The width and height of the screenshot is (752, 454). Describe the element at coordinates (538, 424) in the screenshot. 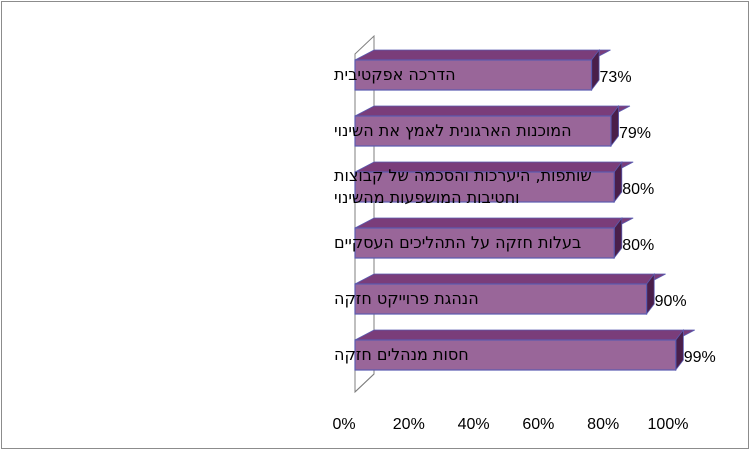

I see `tick-label: 60%` at that location.